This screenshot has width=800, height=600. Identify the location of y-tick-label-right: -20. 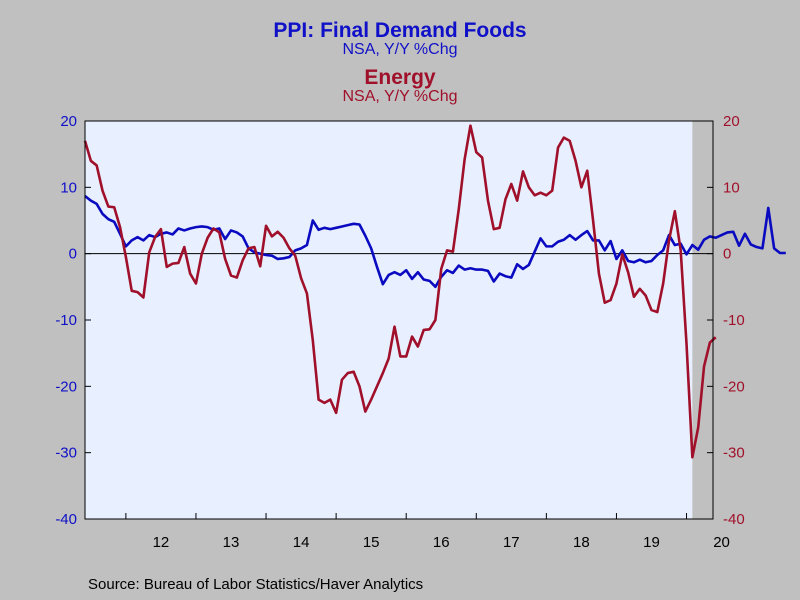
(734, 386).